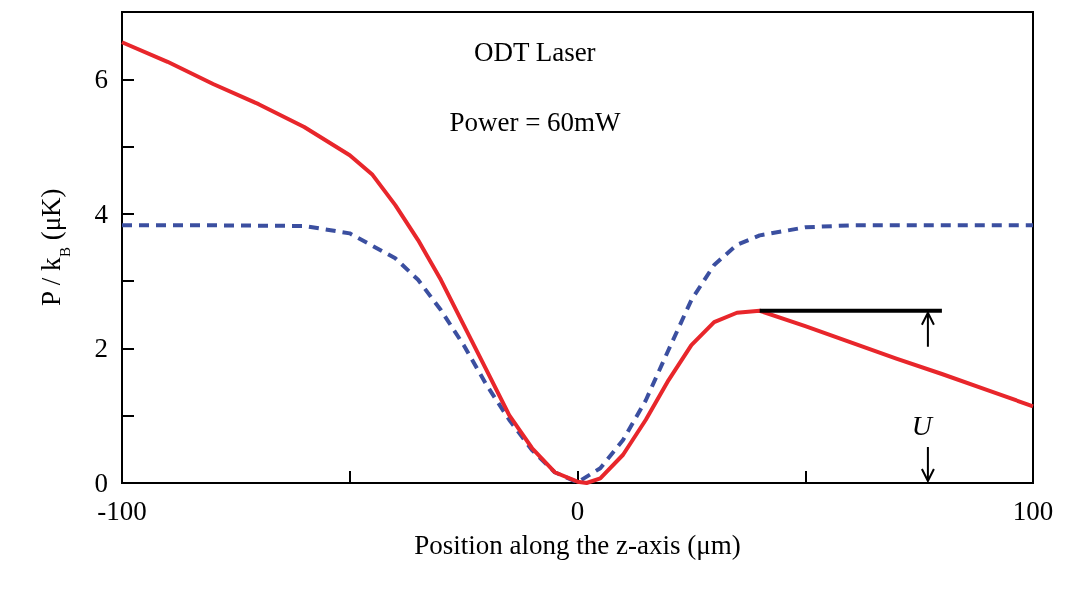  What do you see at coordinates (1033, 510) in the screenshot?
I see `x-tick-label: 100` at bounding box center [1033, 510].